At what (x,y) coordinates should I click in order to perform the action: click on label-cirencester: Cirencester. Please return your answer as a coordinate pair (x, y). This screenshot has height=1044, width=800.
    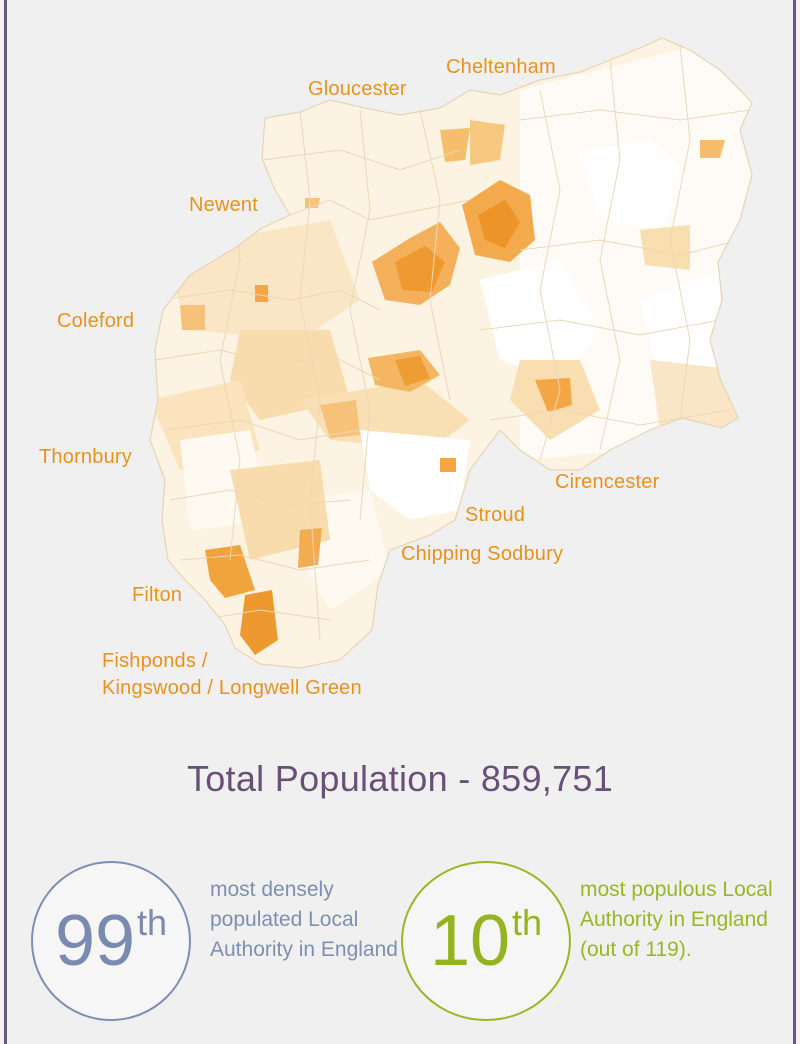
    Looking at the image, I should click on (607, 482).